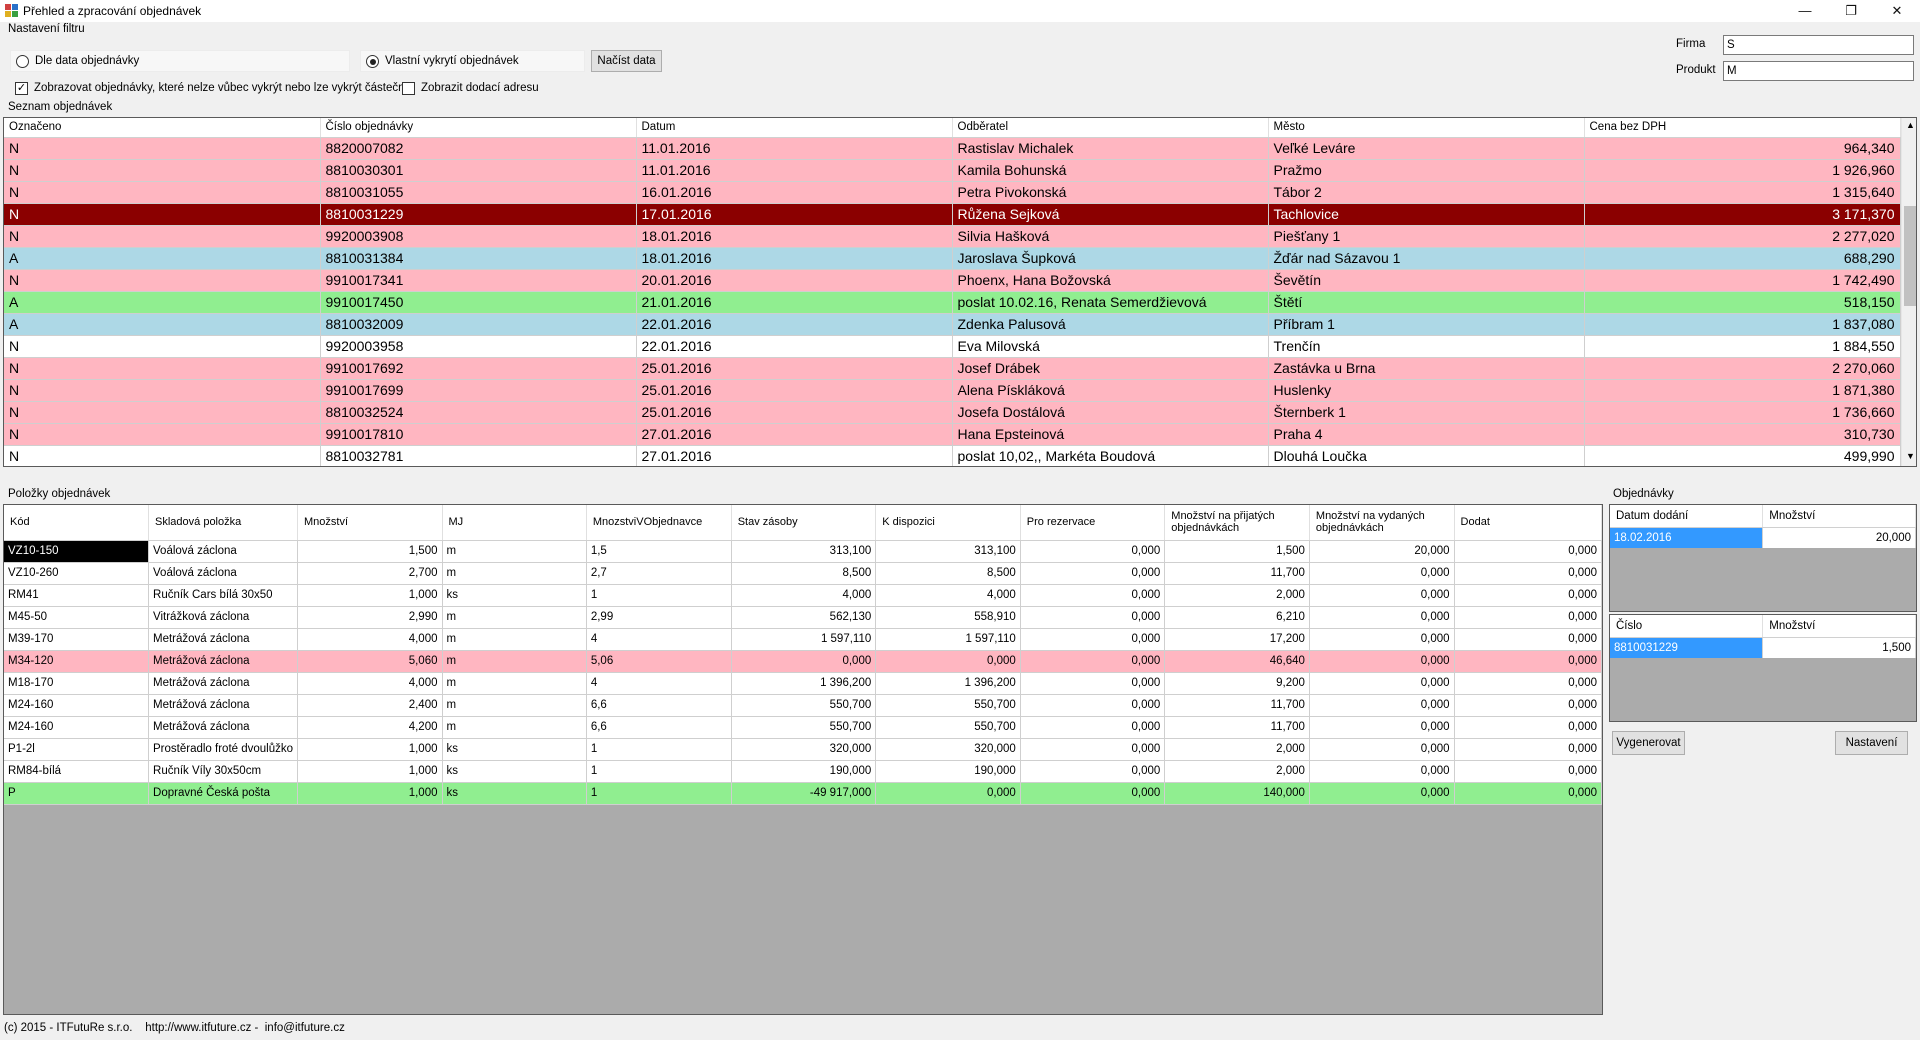 The width and height of the screenshot is (1920, 1040). What do you see at coordinates (370, 705) in the screenshot?
I see `item-qty-cell: 2,400` at bounding box center [370, 705].